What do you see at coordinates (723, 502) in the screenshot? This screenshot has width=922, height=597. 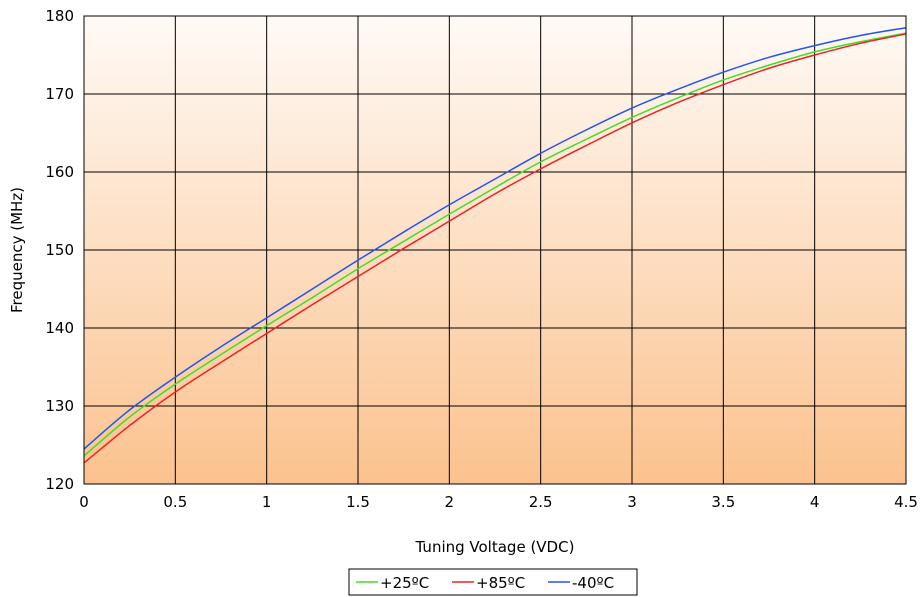 I see `x-tick-label: 3.5` at bounding box center [723, 502].